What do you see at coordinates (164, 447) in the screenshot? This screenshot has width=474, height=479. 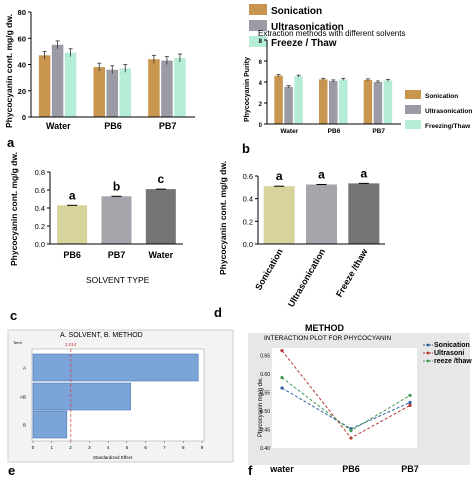 I see `x-tick-label: 7` at bounding box center [164, 447].